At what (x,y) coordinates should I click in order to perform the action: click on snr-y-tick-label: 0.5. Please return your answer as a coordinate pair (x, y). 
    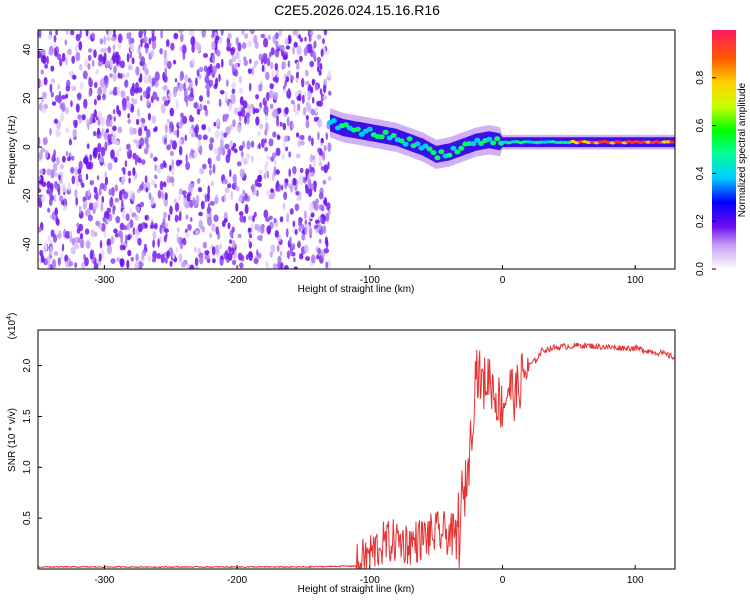
    Looking at the image, I should click on (27, 518).